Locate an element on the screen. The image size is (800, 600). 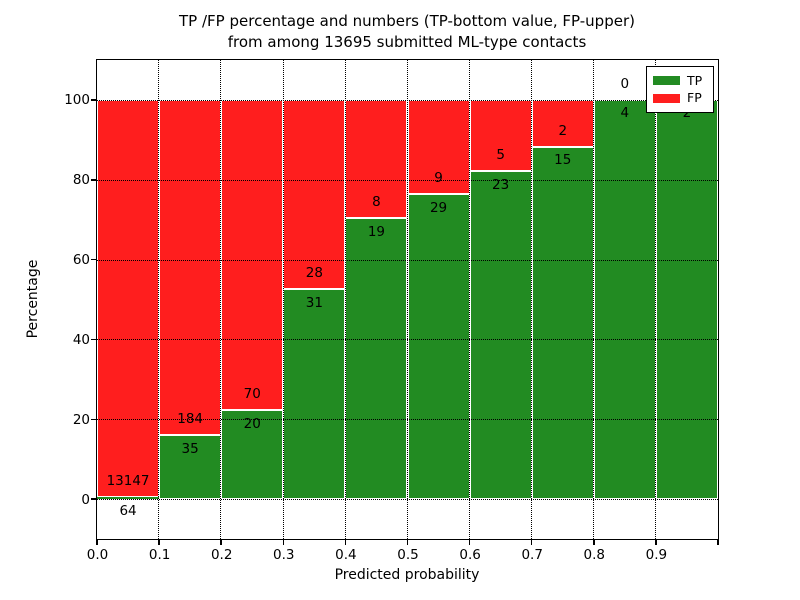
y-tick-label: 20 is located at coordinates (81, 419).